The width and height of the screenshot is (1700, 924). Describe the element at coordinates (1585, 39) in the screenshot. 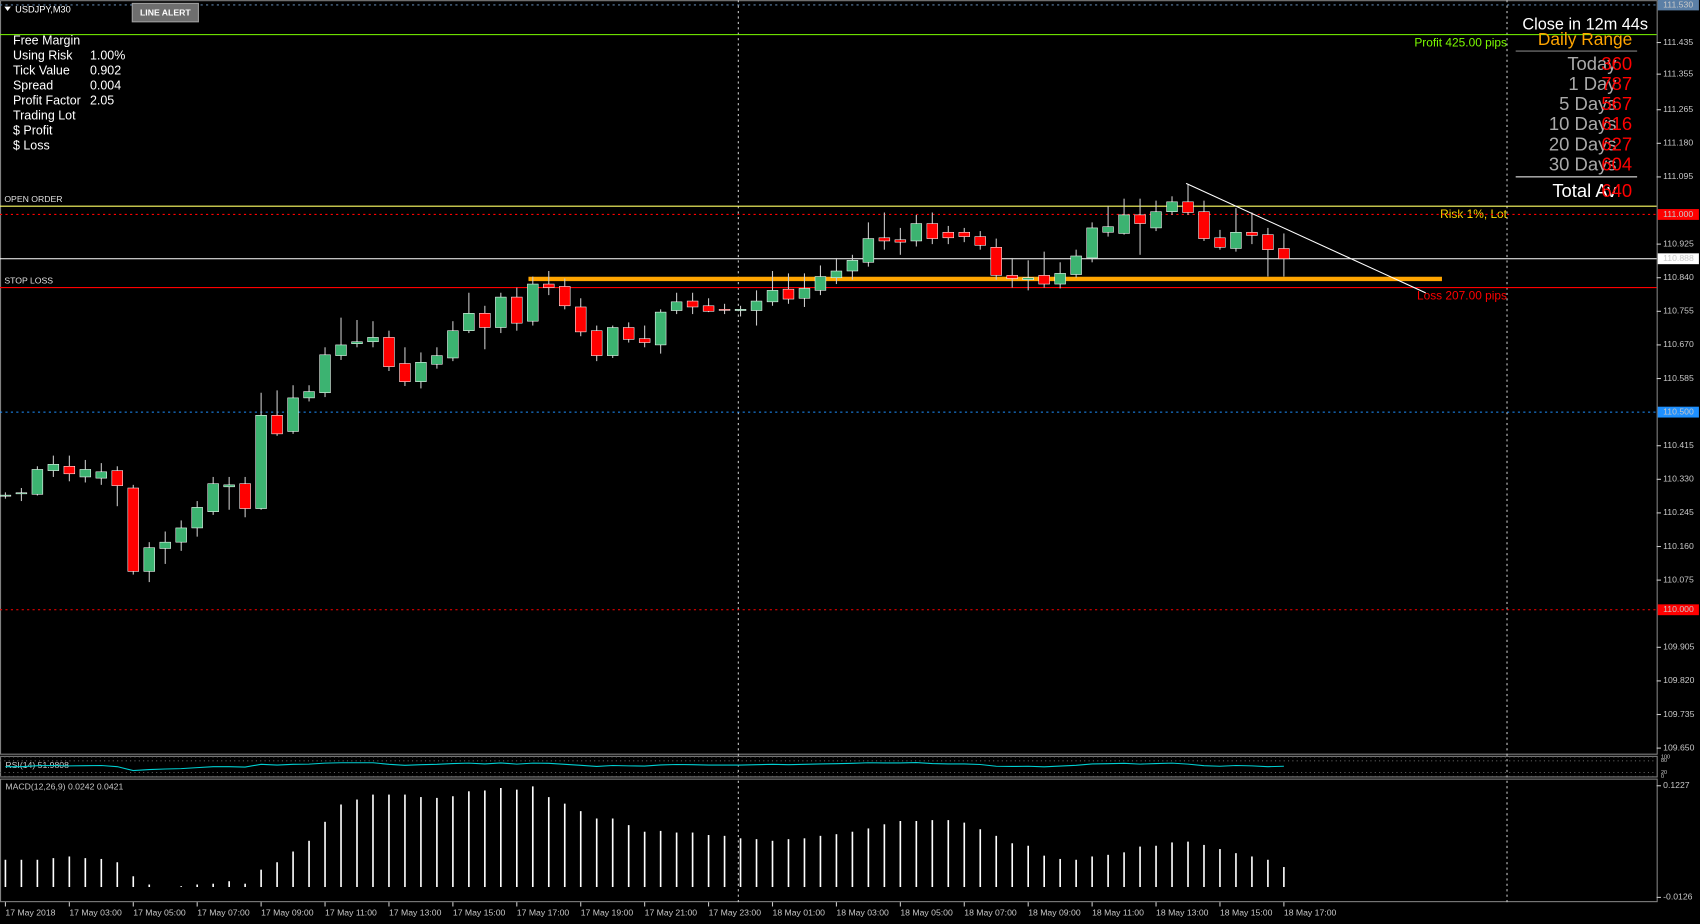

I see `daily-range-title: Daily Range` at that location.